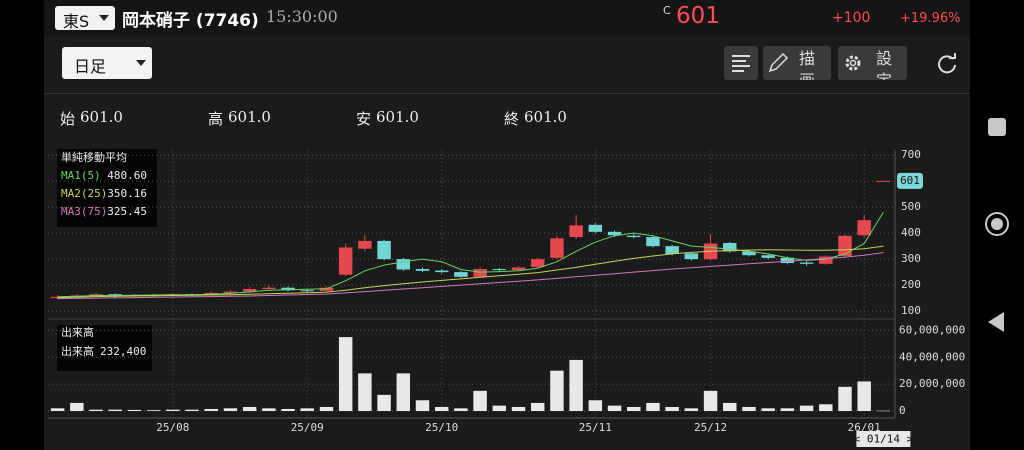  I want to click on nav-recents, so click(997, 127).